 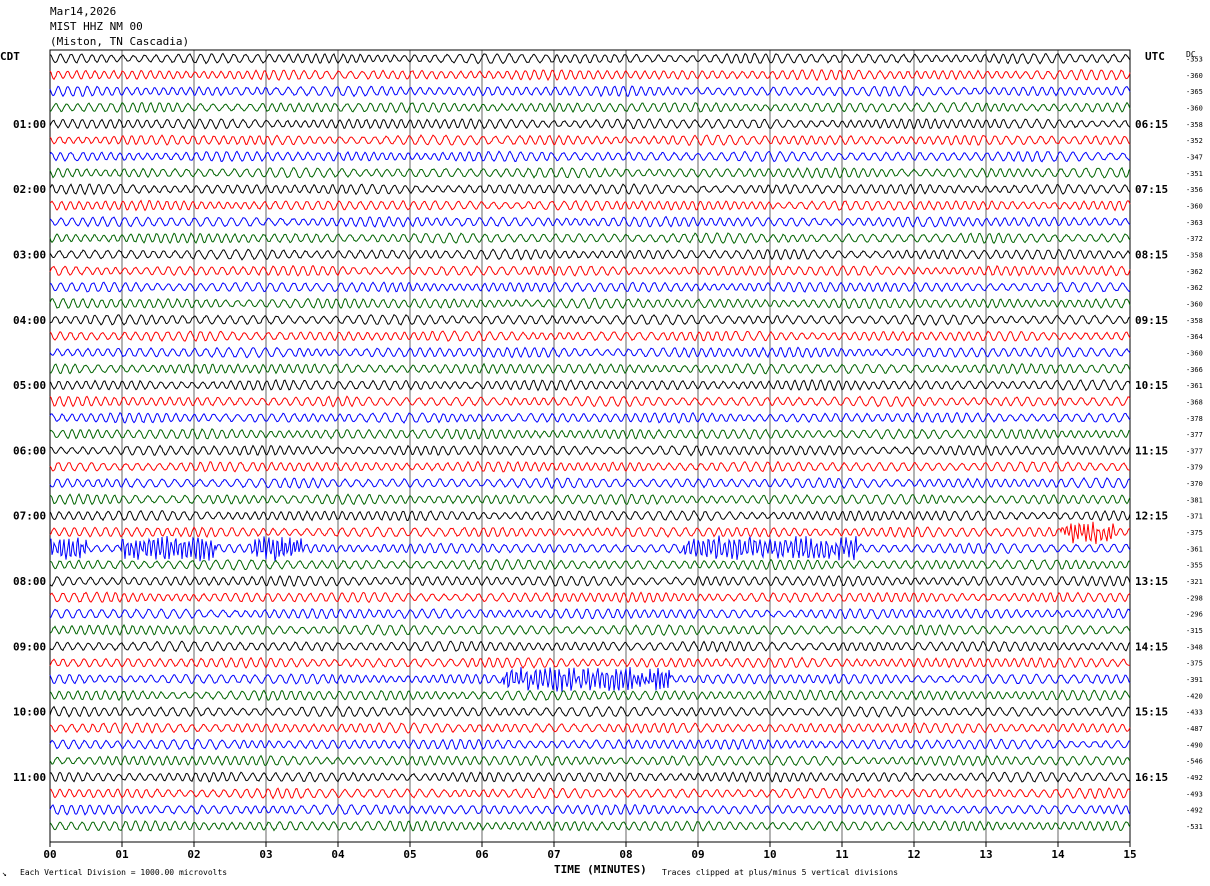 I want to click on left-time-label-2: 03:00, so click(x=29, y=254).